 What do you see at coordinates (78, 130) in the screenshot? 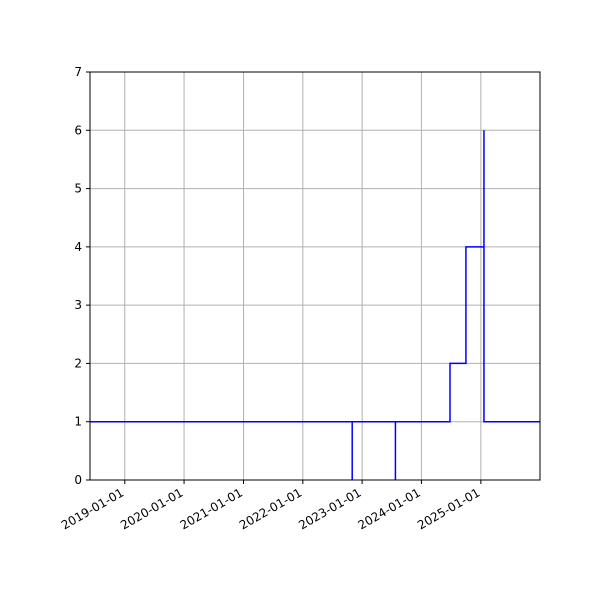
I see `y-tick-label: 6` at bounding box center [78, 130].